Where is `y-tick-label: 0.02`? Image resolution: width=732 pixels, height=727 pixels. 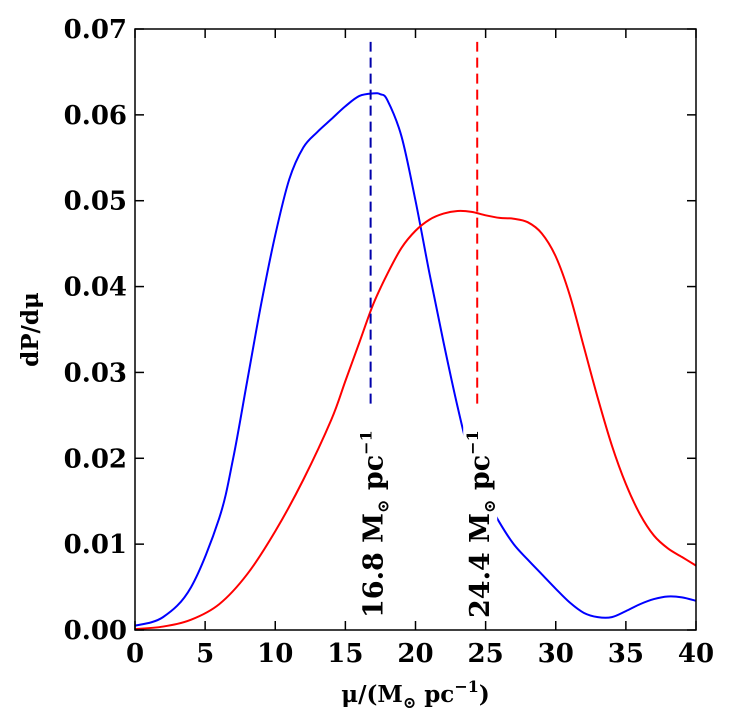 y-tick-label: 0.02 is located at coordinates (95, 459).